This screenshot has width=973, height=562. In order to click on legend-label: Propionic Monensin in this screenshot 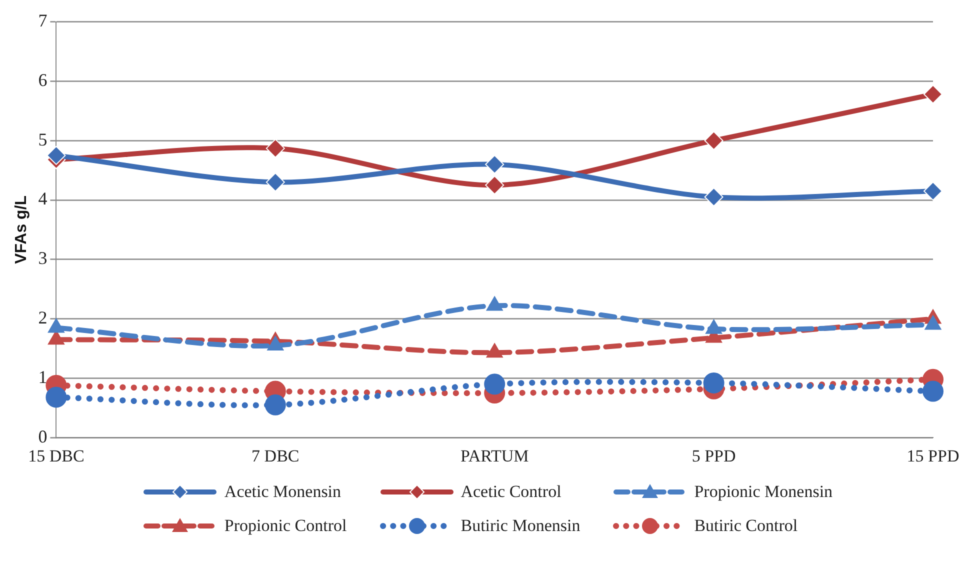, I will do `click(763, 492)`.